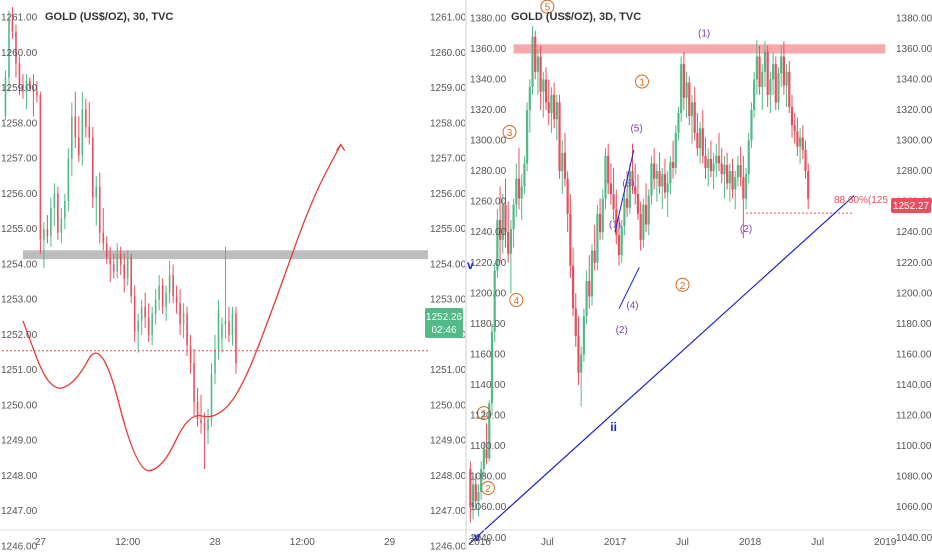 Image resolution: width=932 pixels, height=555 pixels. I want to click on y-tick-label: 1360.00, so click(914, 49).